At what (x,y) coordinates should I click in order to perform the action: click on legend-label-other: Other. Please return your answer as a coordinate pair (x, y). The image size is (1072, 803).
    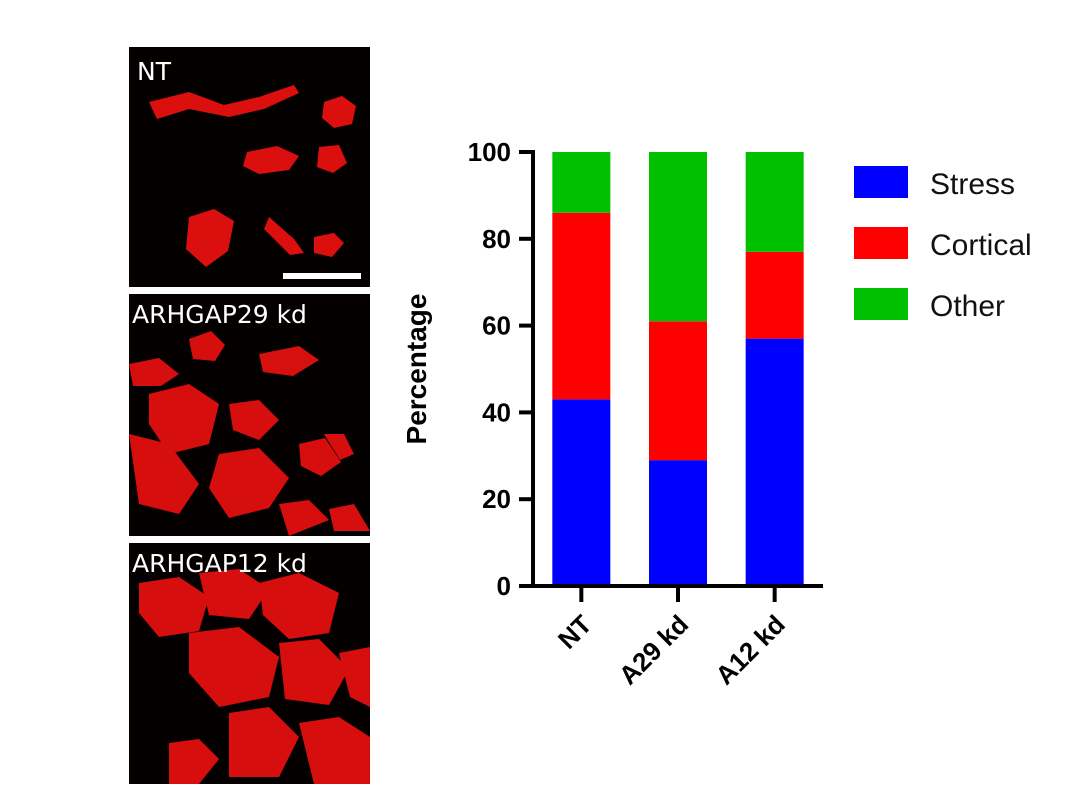
    Looking at the image, I should click on (967, 306).